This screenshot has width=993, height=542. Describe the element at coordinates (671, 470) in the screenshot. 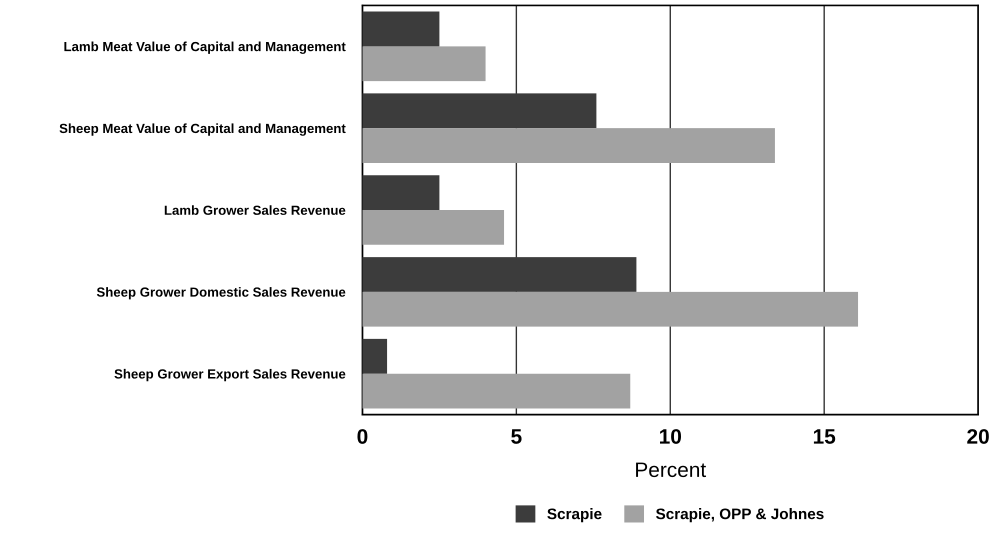

I see `x-axis-title: Percent` at that location.